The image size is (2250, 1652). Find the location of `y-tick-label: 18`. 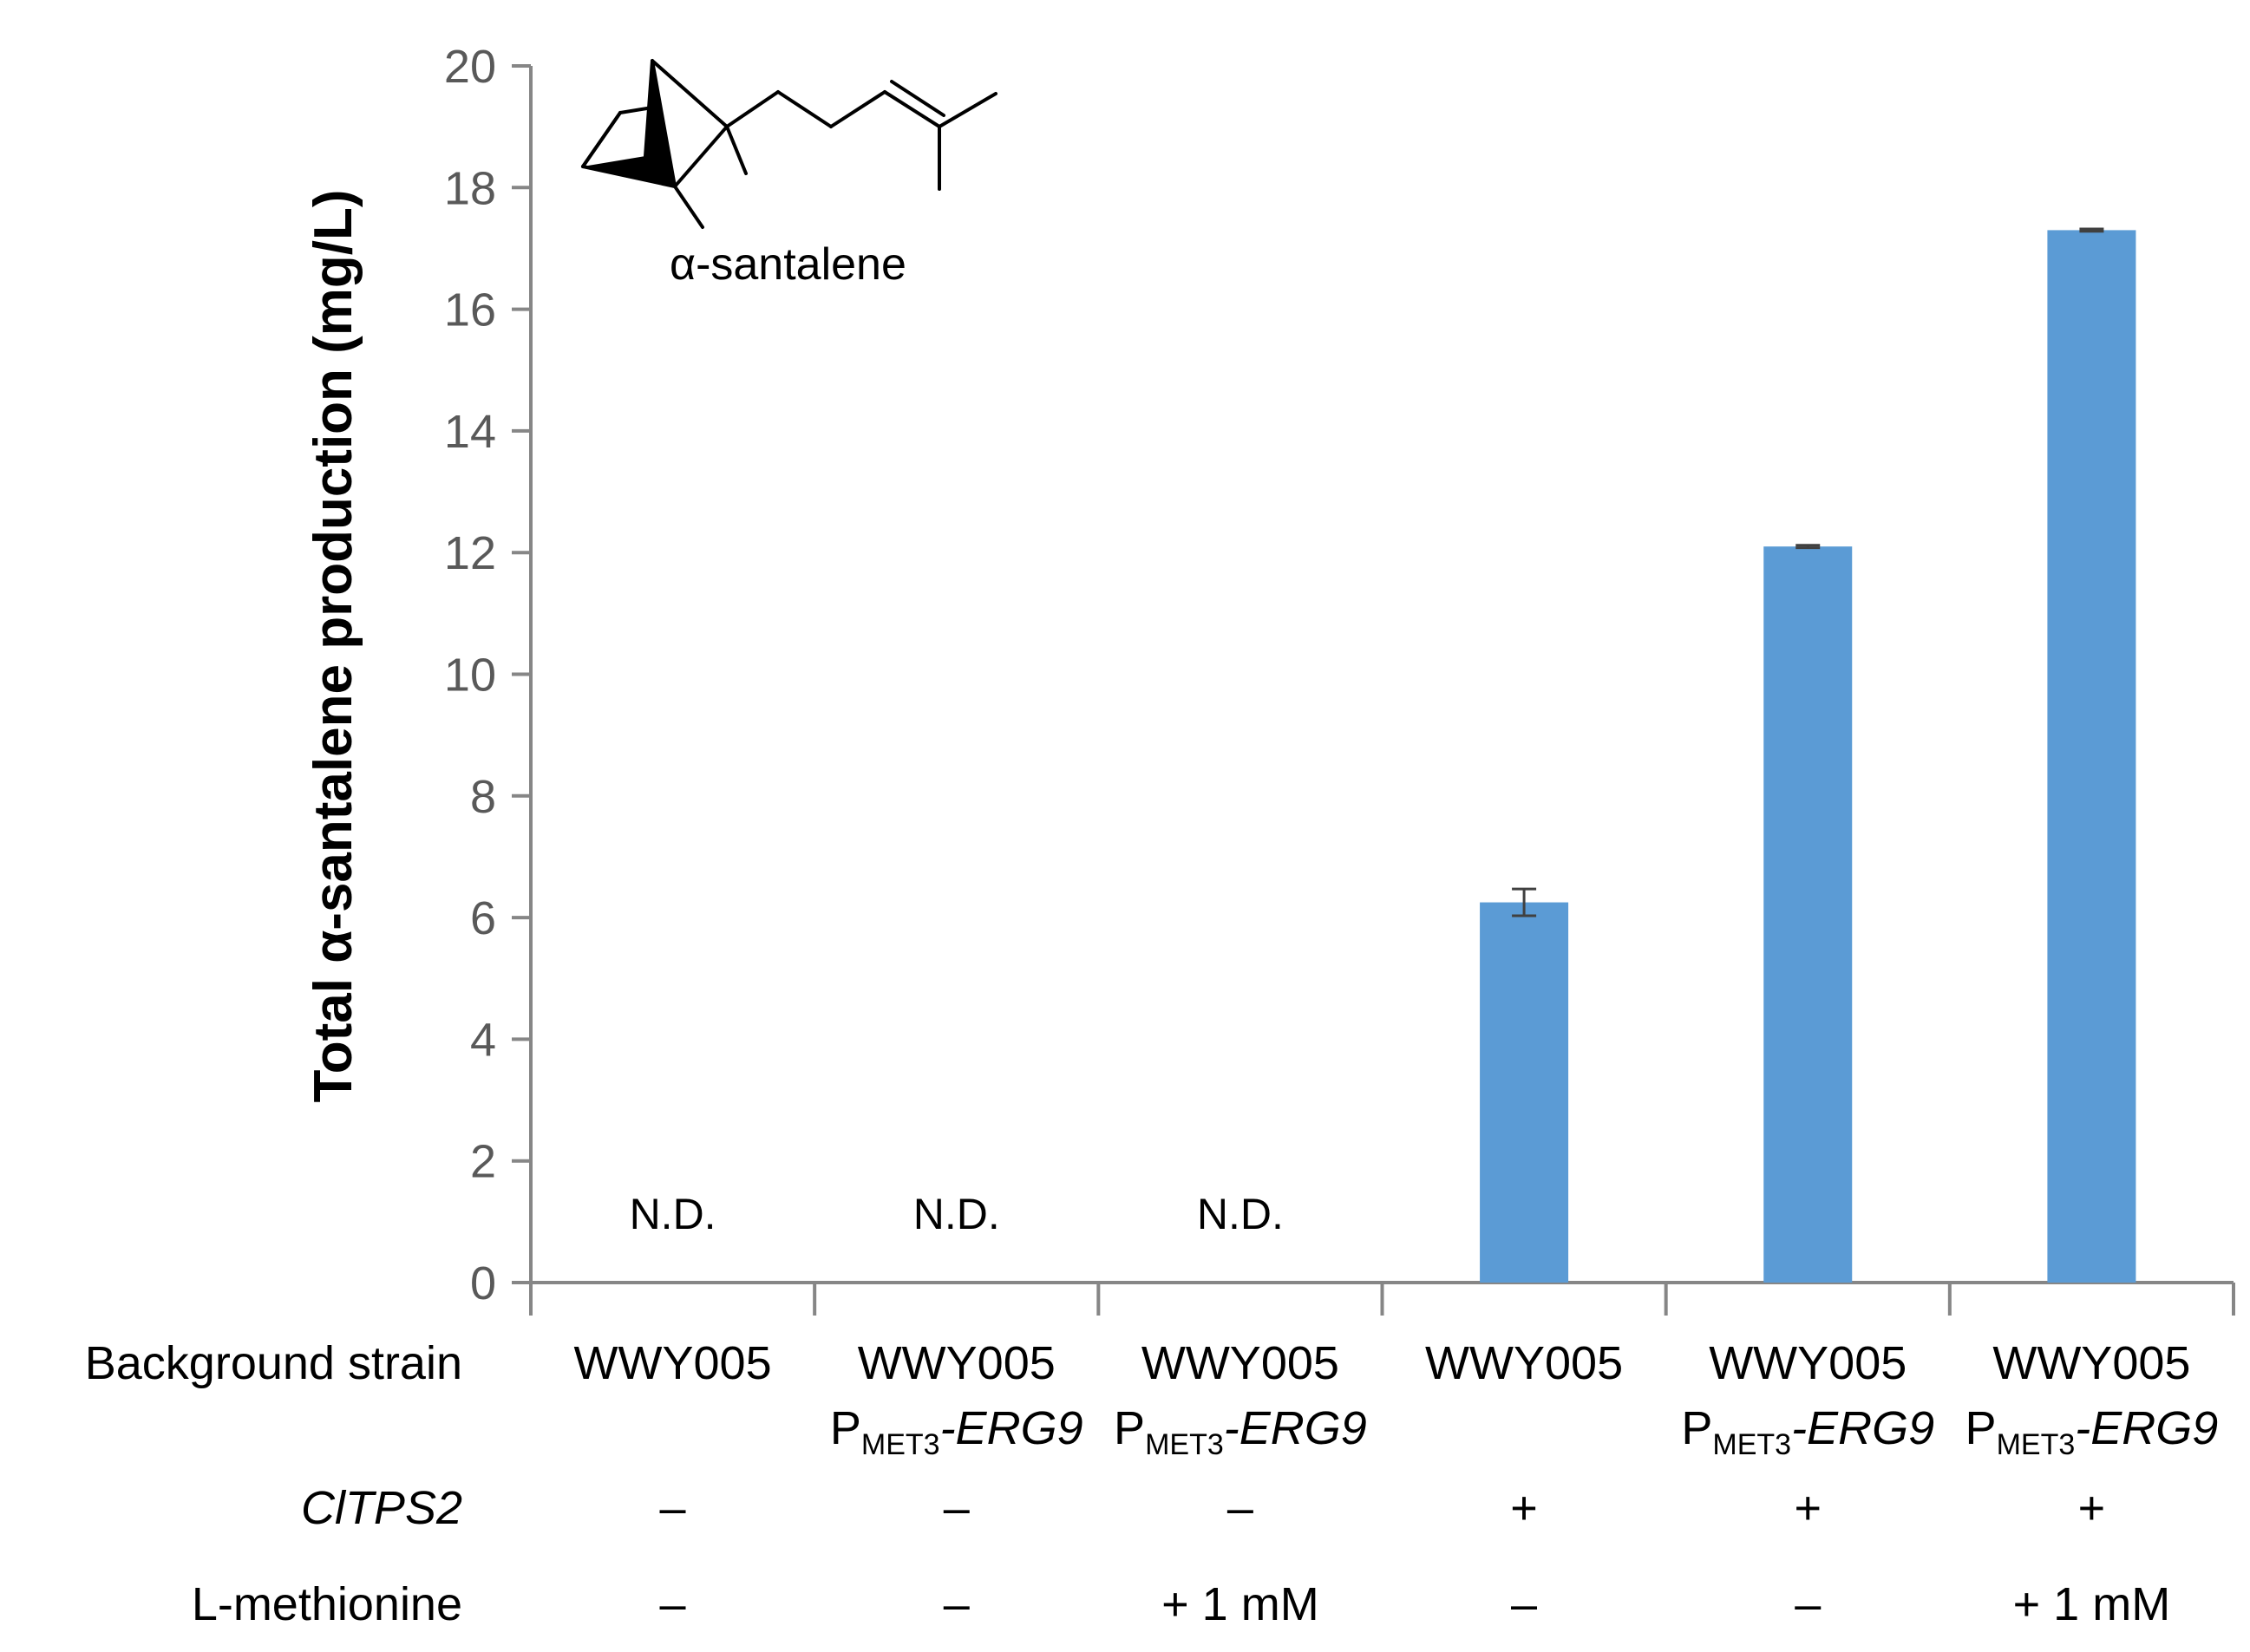

y-tick-label: 18 is located at coordinates (470, 188).